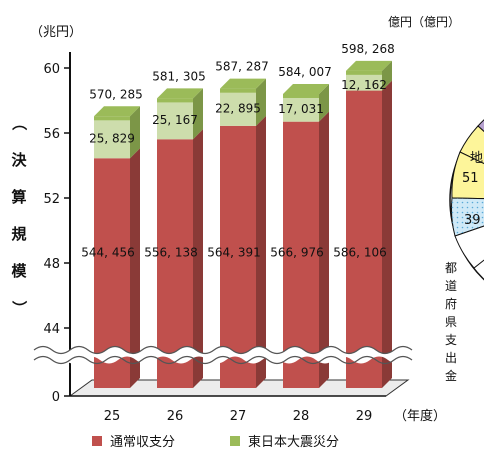 The image size is (484, 455). I want to click on y-axis-title-char: 規, so click(18, 234).